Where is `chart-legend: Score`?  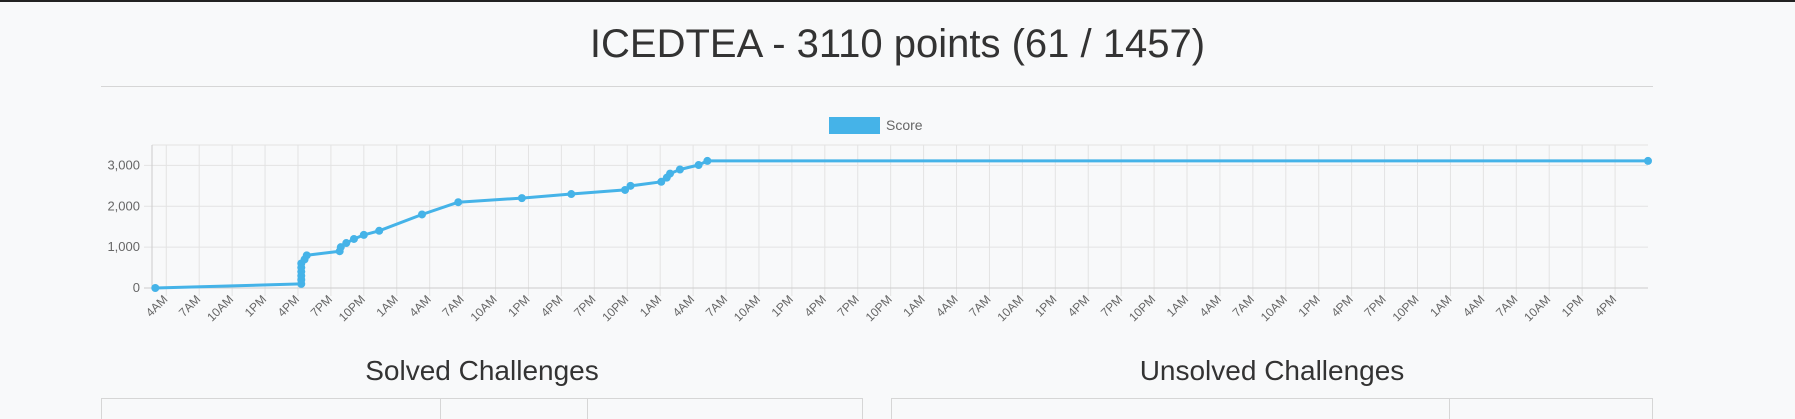 chart-legend: Score is located at coordinates (876, 125).